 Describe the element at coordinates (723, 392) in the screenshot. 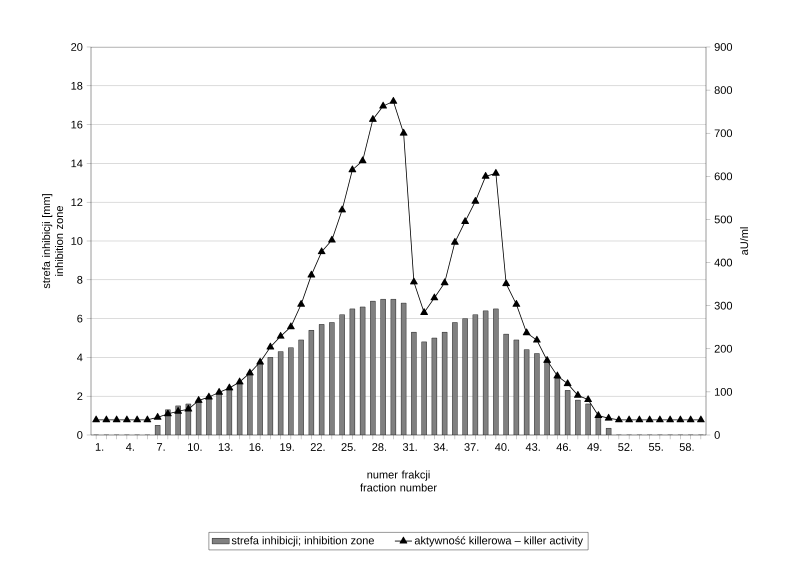

I see `y2-tick-label: 100` at that location.